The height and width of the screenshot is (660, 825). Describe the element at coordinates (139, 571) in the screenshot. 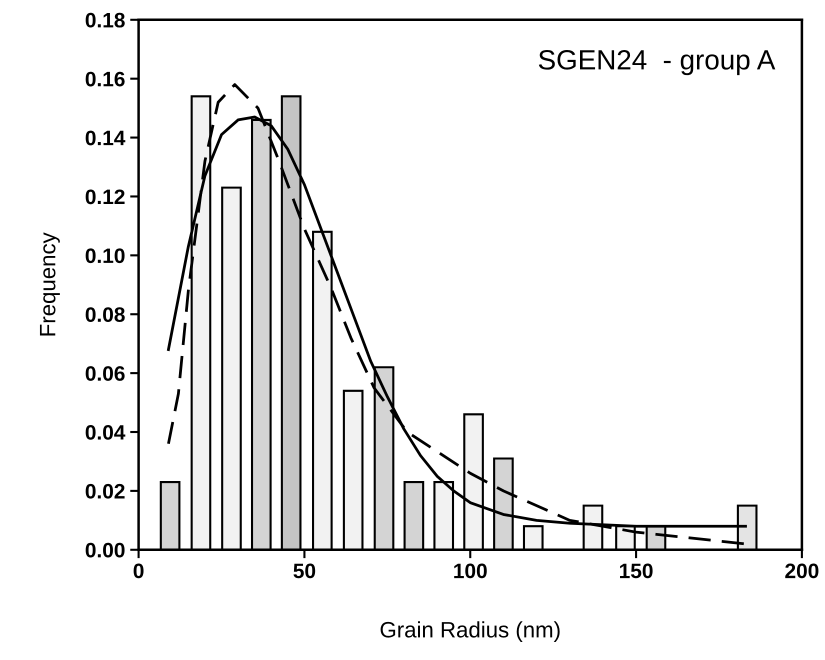

I see `x-tick-label: 0` at that location.